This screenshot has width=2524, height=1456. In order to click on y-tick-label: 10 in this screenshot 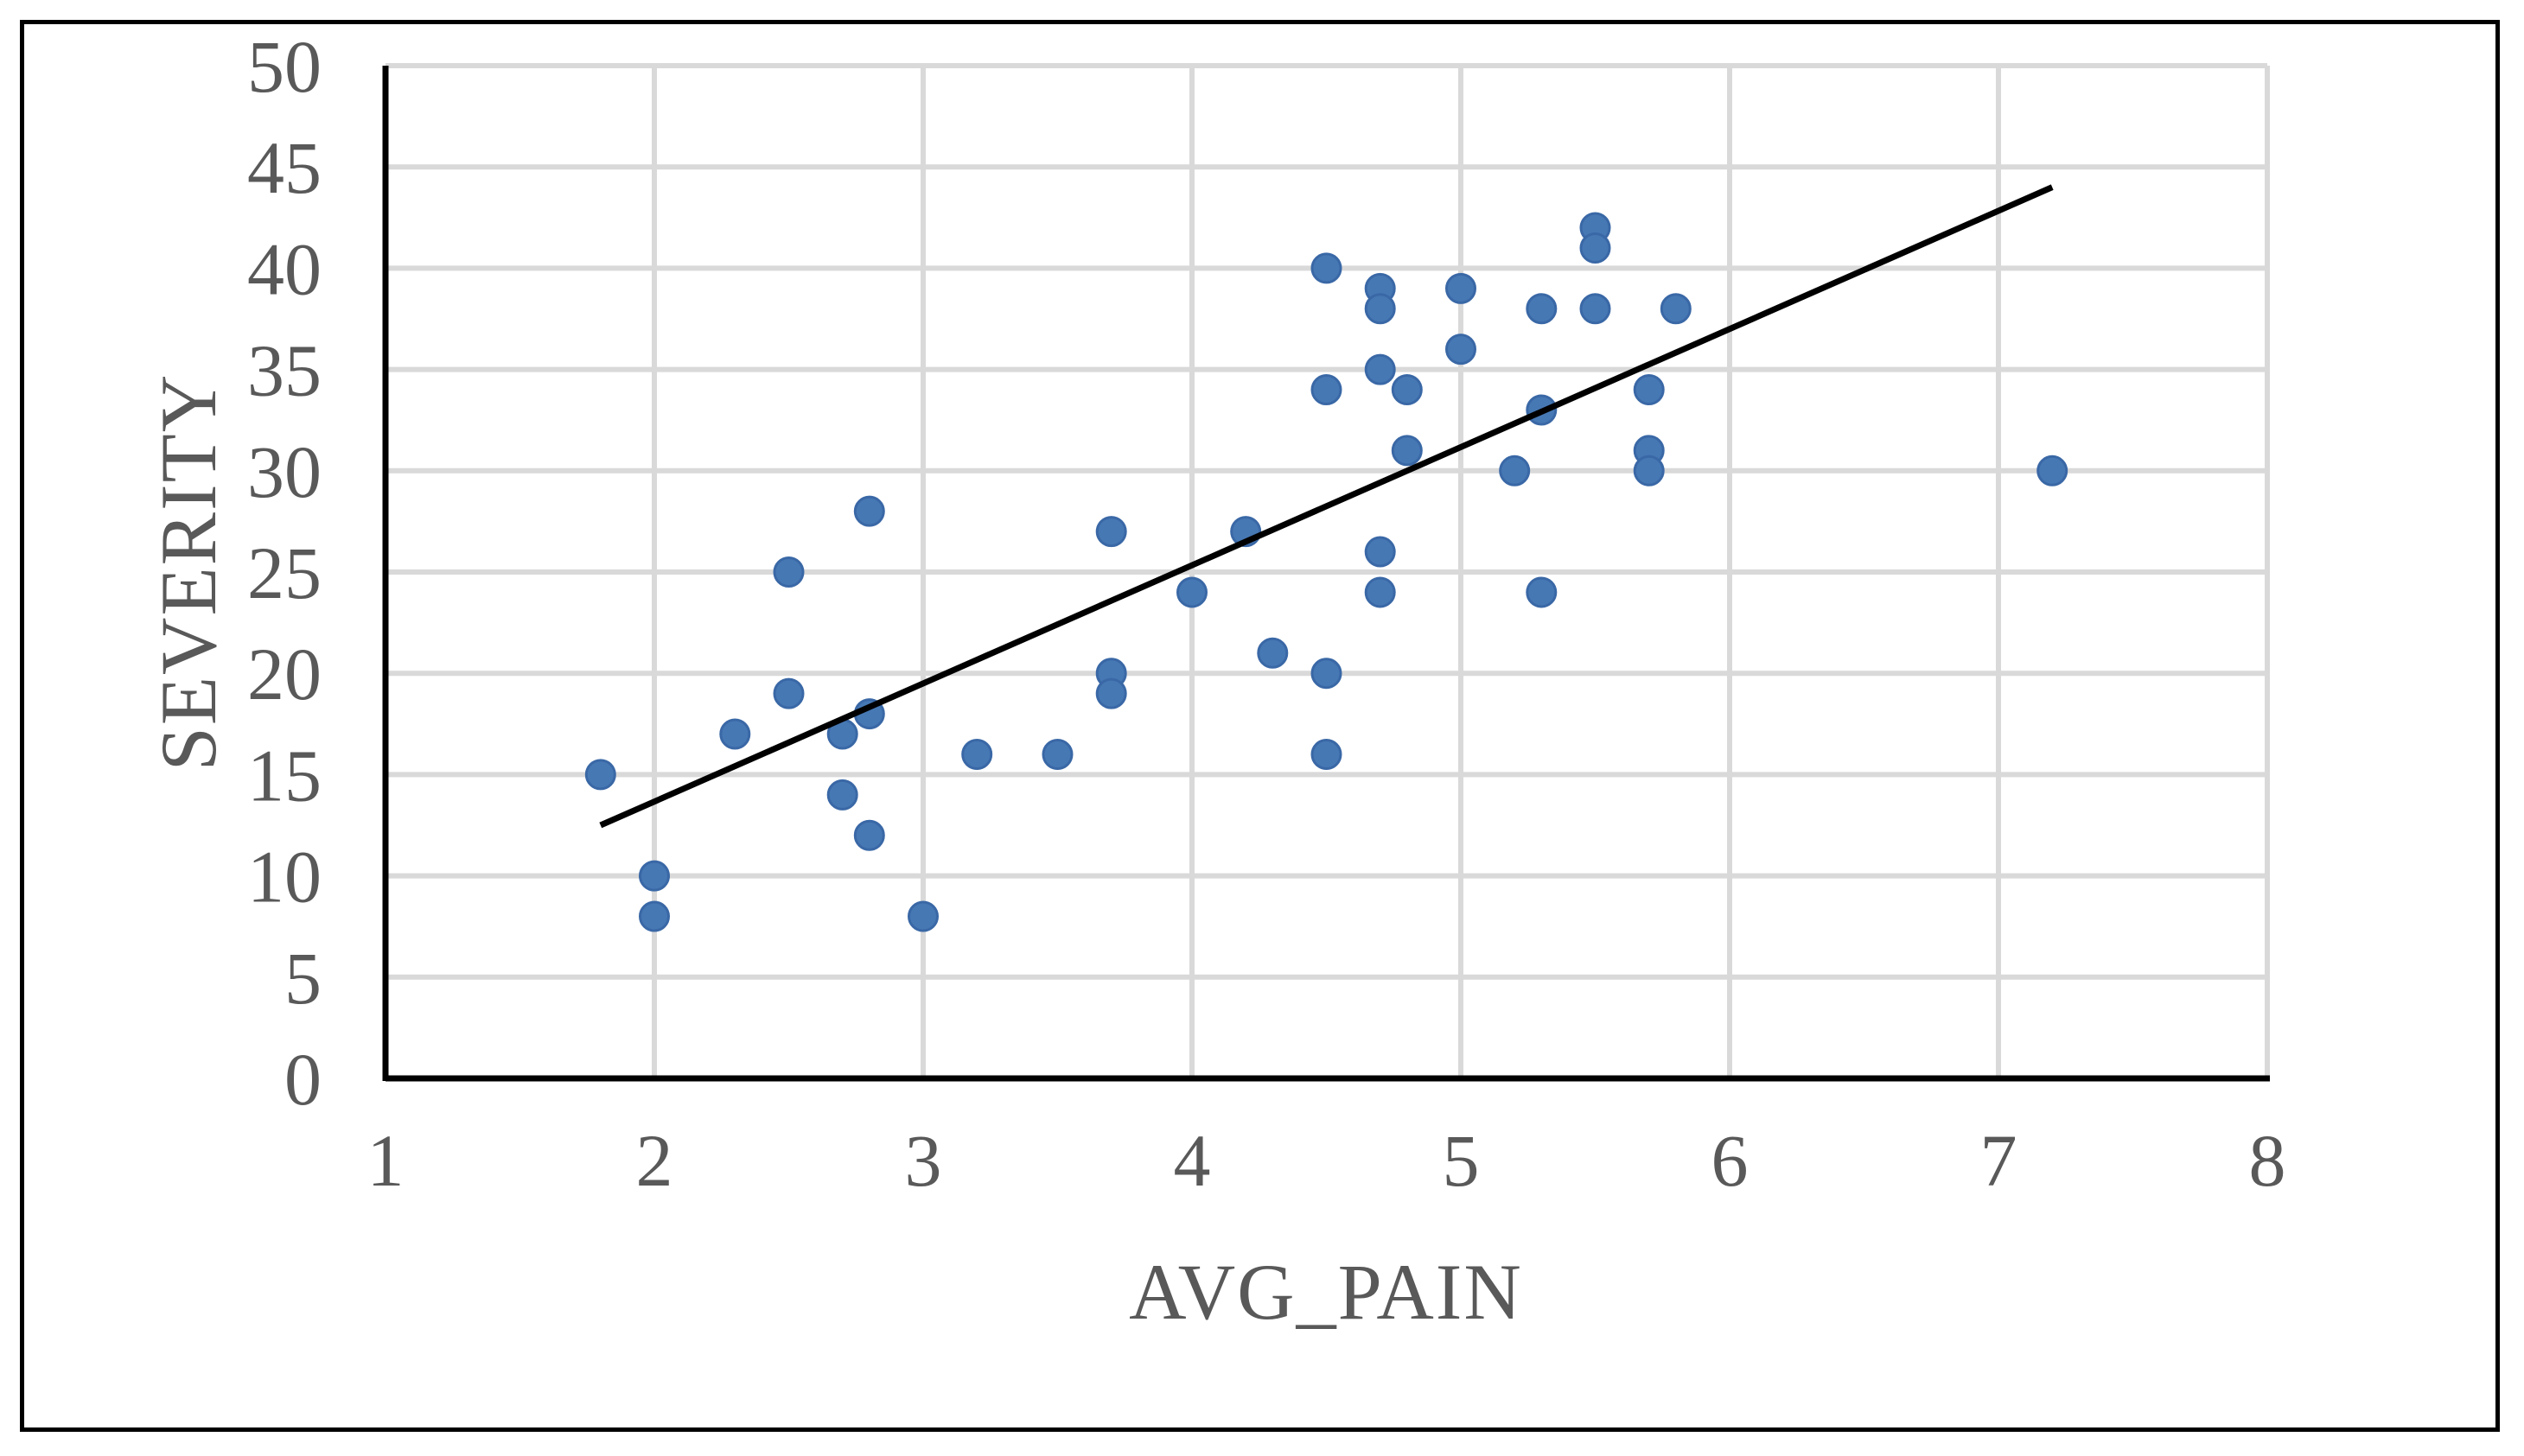, I will do `click(284, 878)`.